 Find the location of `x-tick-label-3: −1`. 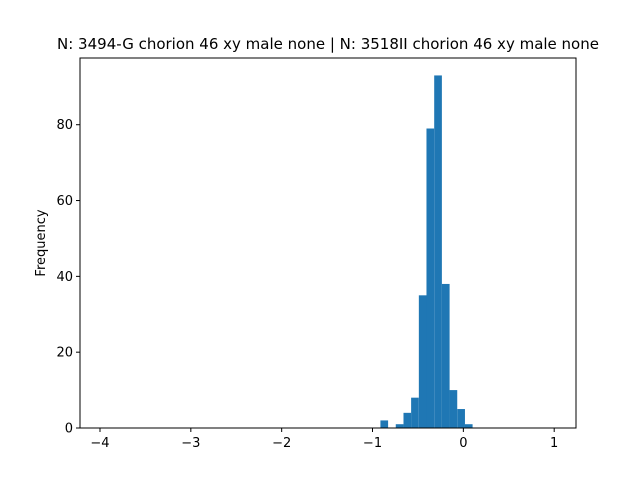

x-tick-label-3: −1 is located at coordinates (372, 443).